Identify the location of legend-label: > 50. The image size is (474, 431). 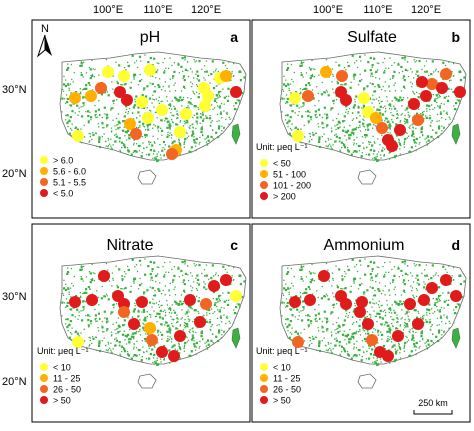
(62, 401).